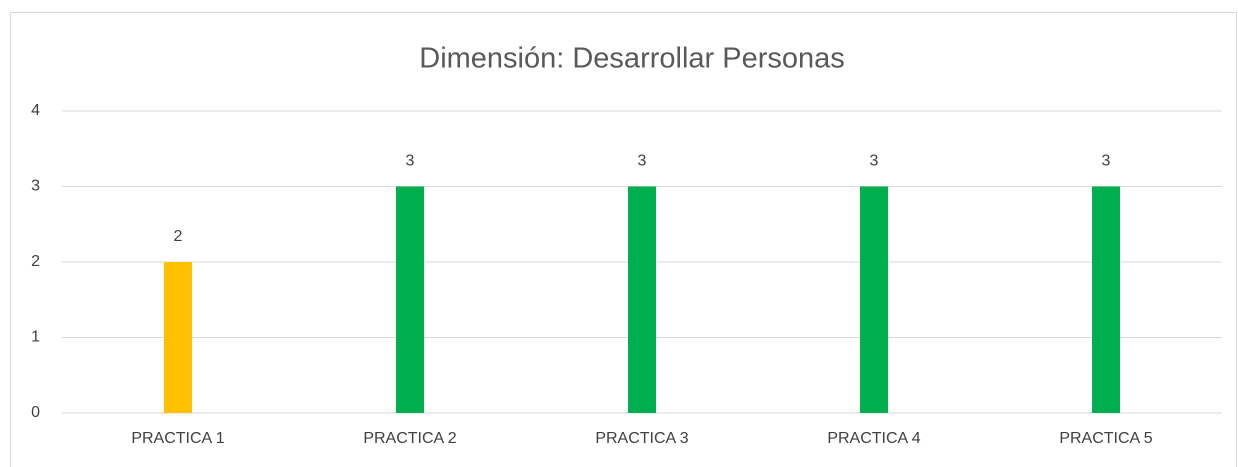  Describe the element at coordinates (641, 438) in the screenshot. I see `x-tick-label: PRACTICA 3` at that location.